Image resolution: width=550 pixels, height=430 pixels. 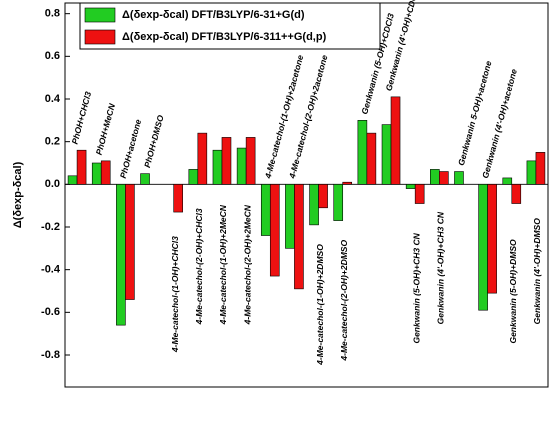 I want to click on y-tick-label: 0.0, so click(x=52, y=184).